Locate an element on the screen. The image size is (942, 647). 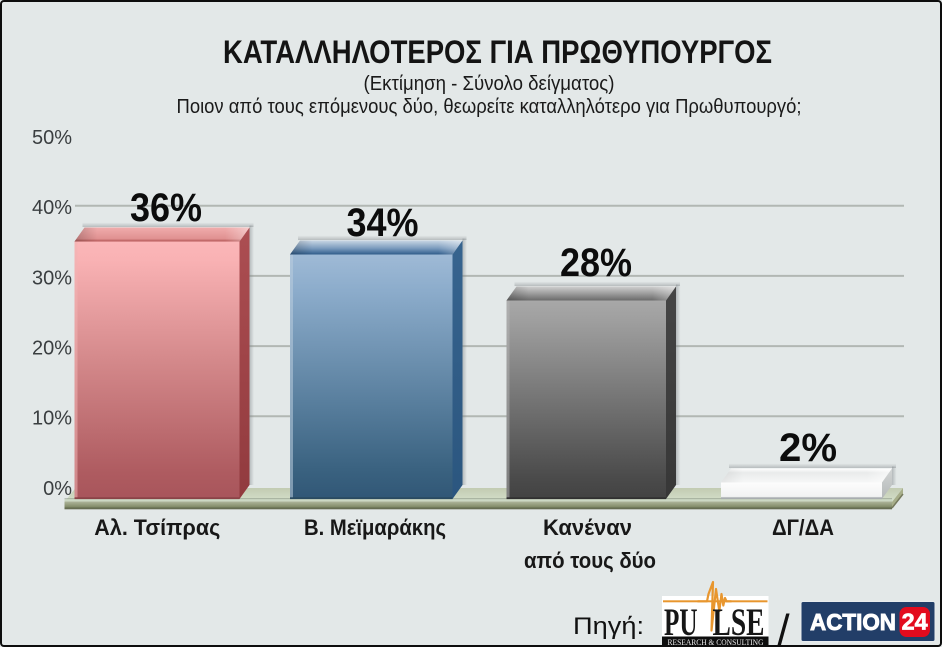
svg-text: 40% is located at coordinates (52, 208).